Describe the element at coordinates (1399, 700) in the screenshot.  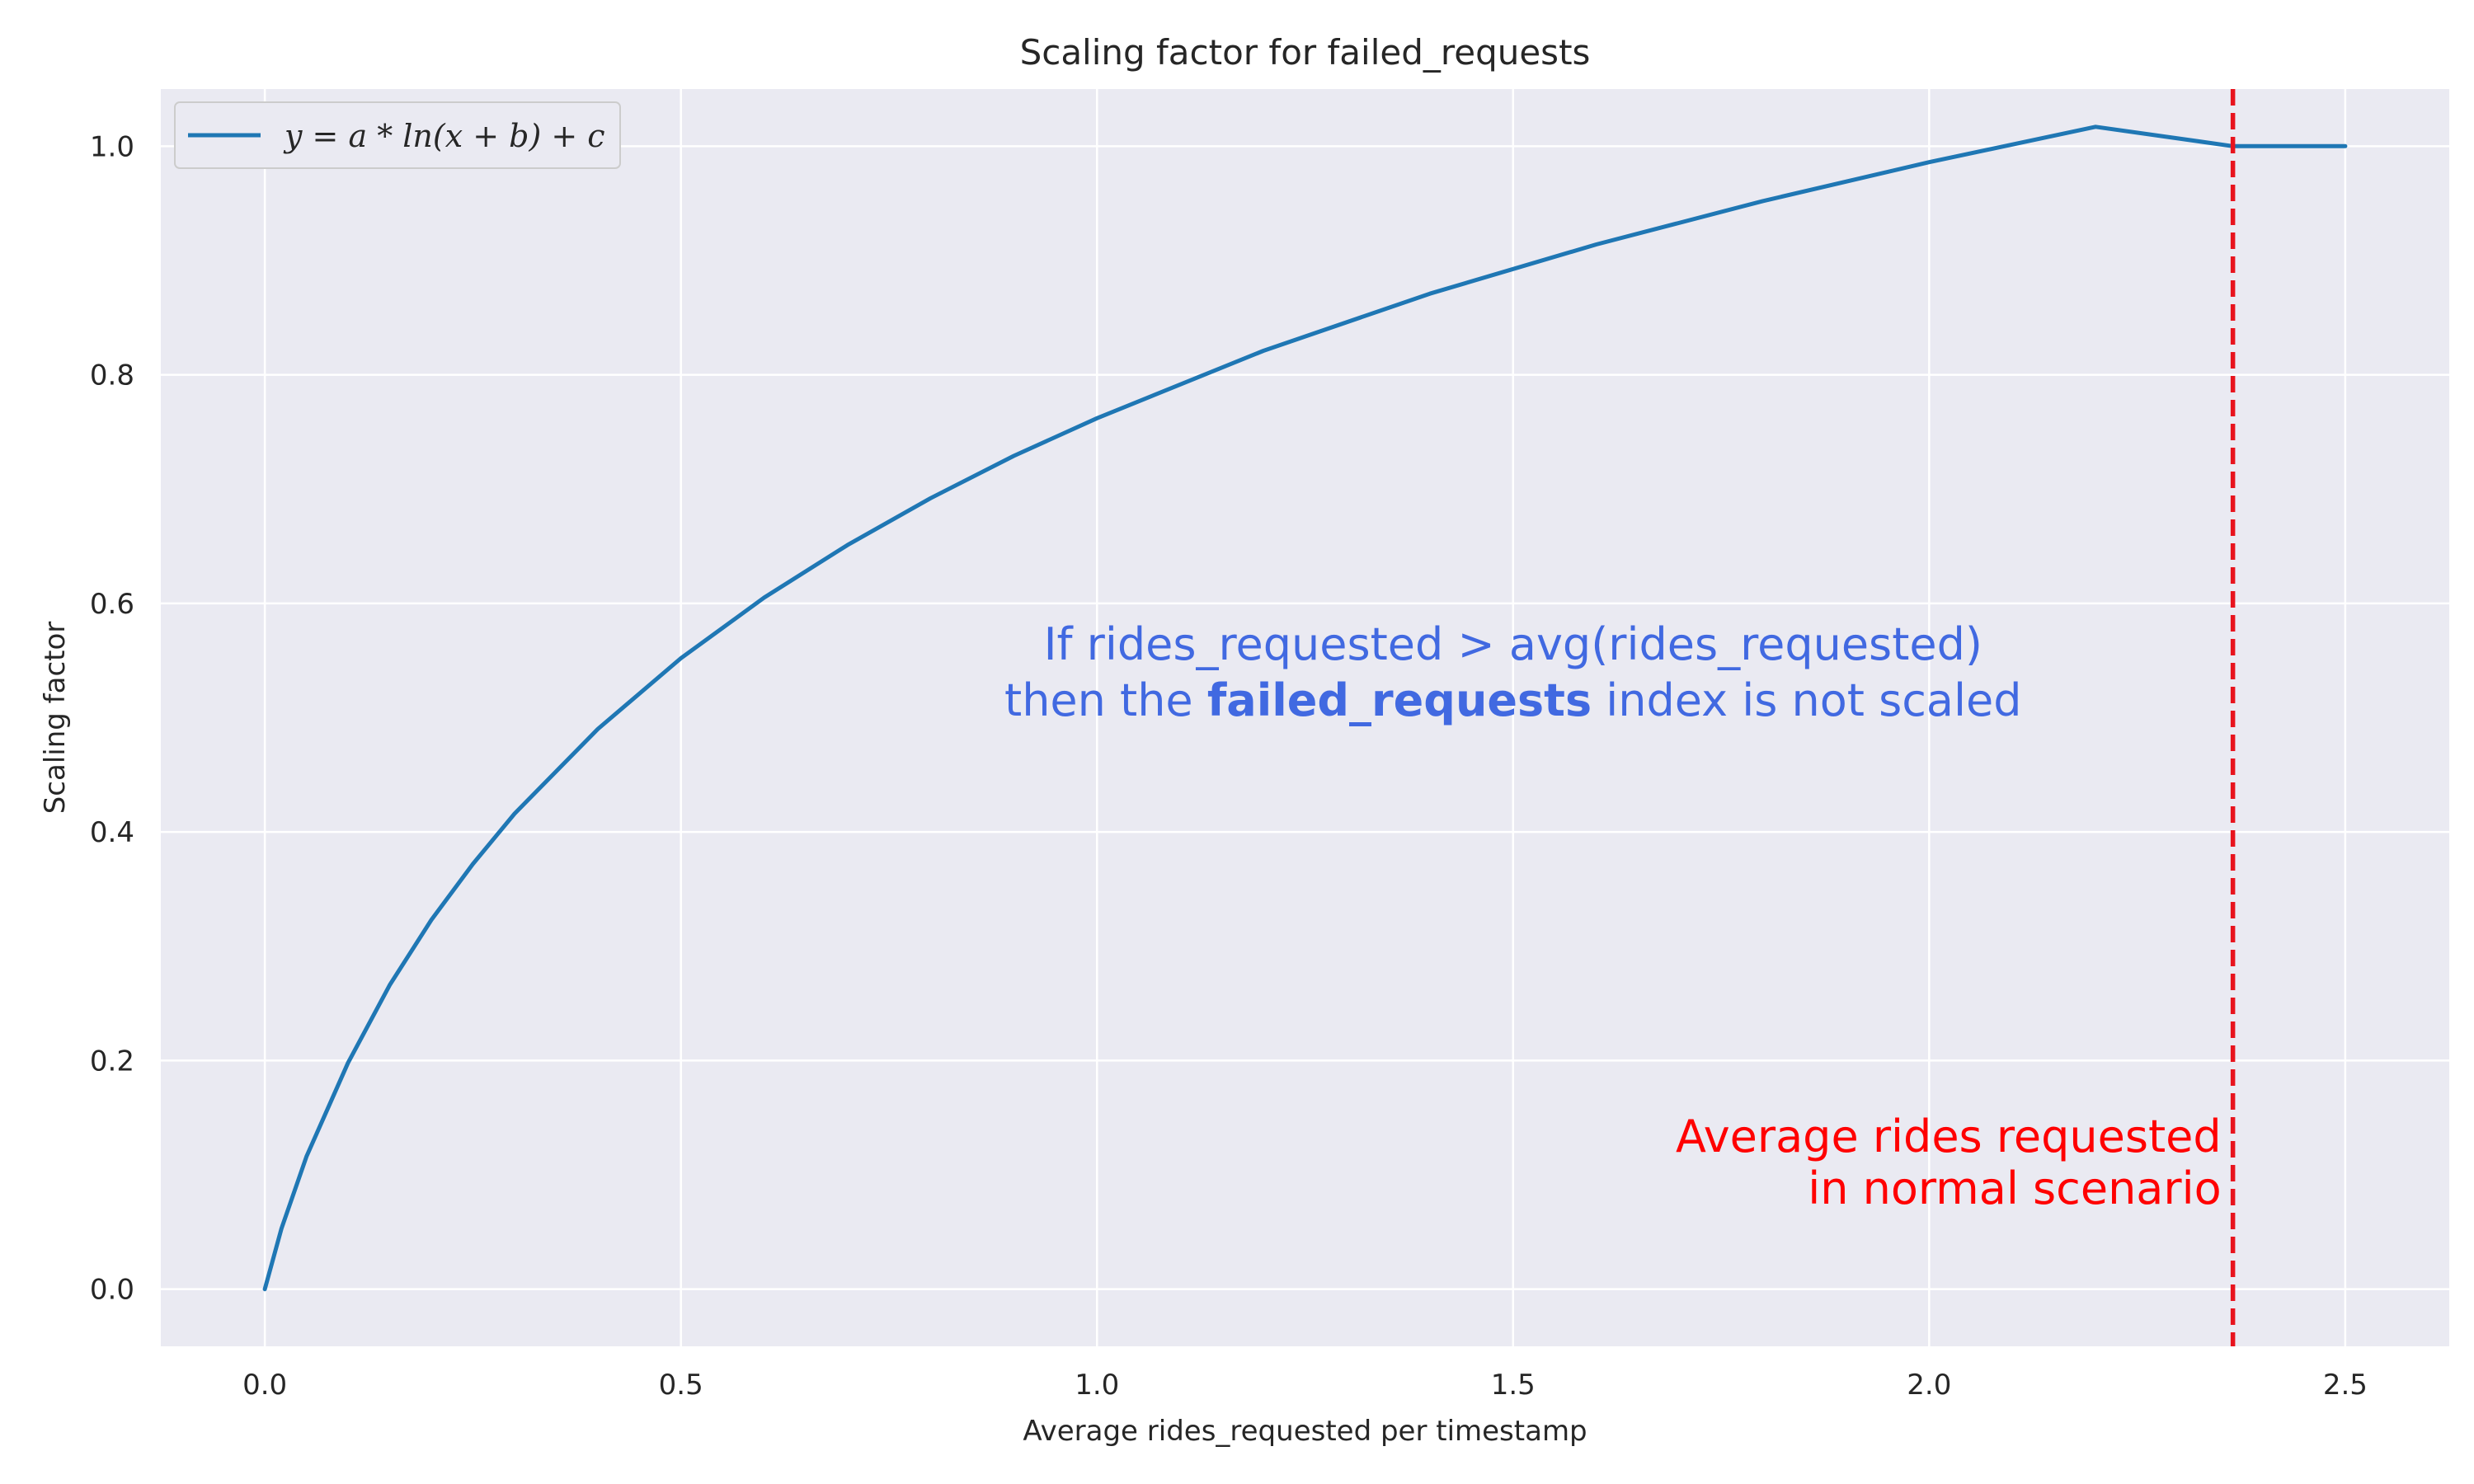
I see `center-annotation-bold: failed_requests` at that location.